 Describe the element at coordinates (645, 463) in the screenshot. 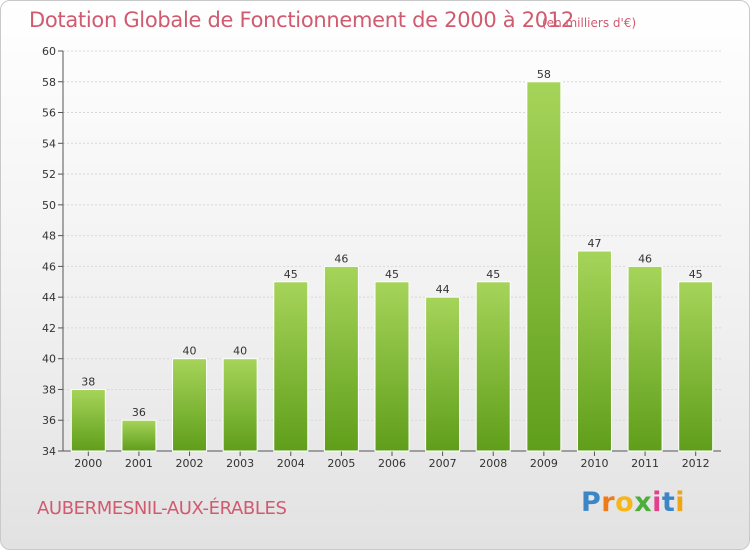

I see `x-tick-label: 2011` at that location.